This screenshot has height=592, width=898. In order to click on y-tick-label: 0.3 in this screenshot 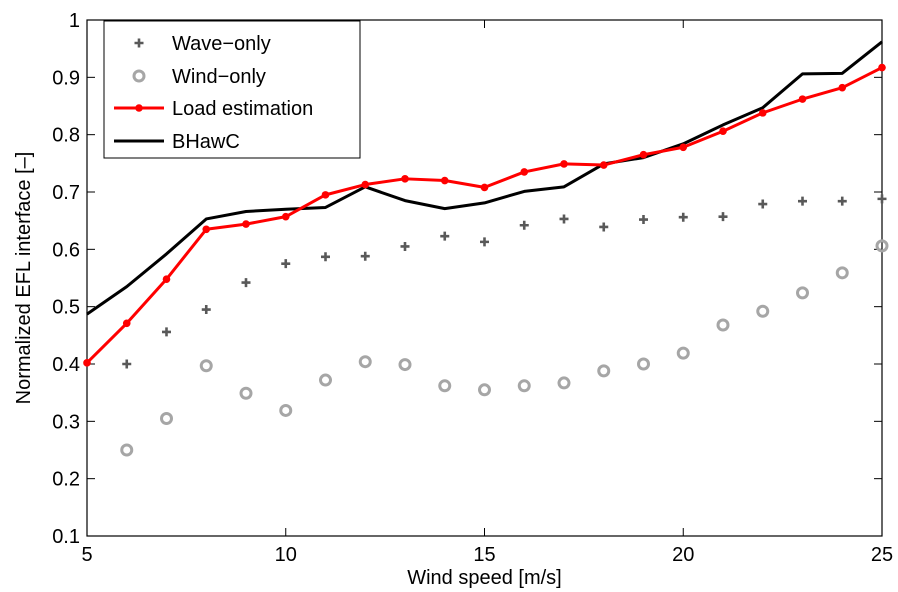, I will do `click(66, 422)`.